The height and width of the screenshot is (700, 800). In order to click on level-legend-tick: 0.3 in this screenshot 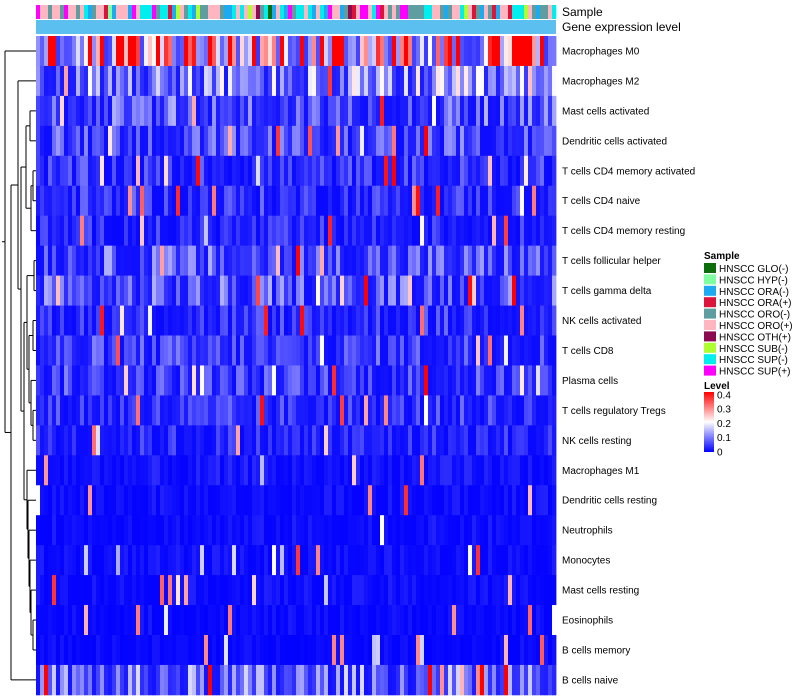, I will do `click(724, 410)`.